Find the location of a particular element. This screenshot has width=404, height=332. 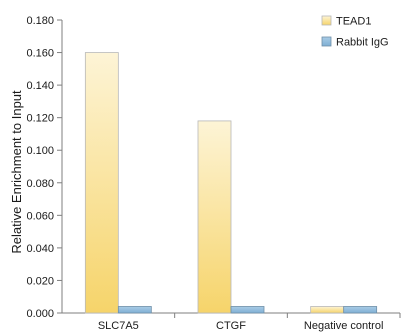

y-tick-label: 0.060 is located at coordinates (40, 216).